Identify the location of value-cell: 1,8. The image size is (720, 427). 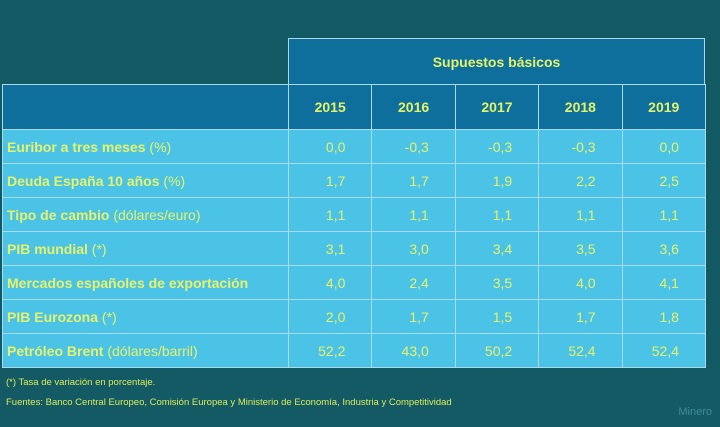
(663, 316).